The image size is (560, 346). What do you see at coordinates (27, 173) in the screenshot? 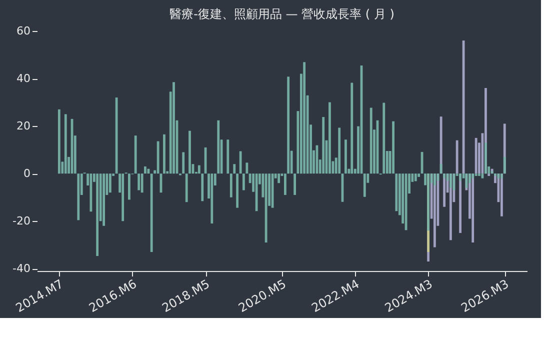
I see `y-tick-label: 0` at bounding box center [27, 173].